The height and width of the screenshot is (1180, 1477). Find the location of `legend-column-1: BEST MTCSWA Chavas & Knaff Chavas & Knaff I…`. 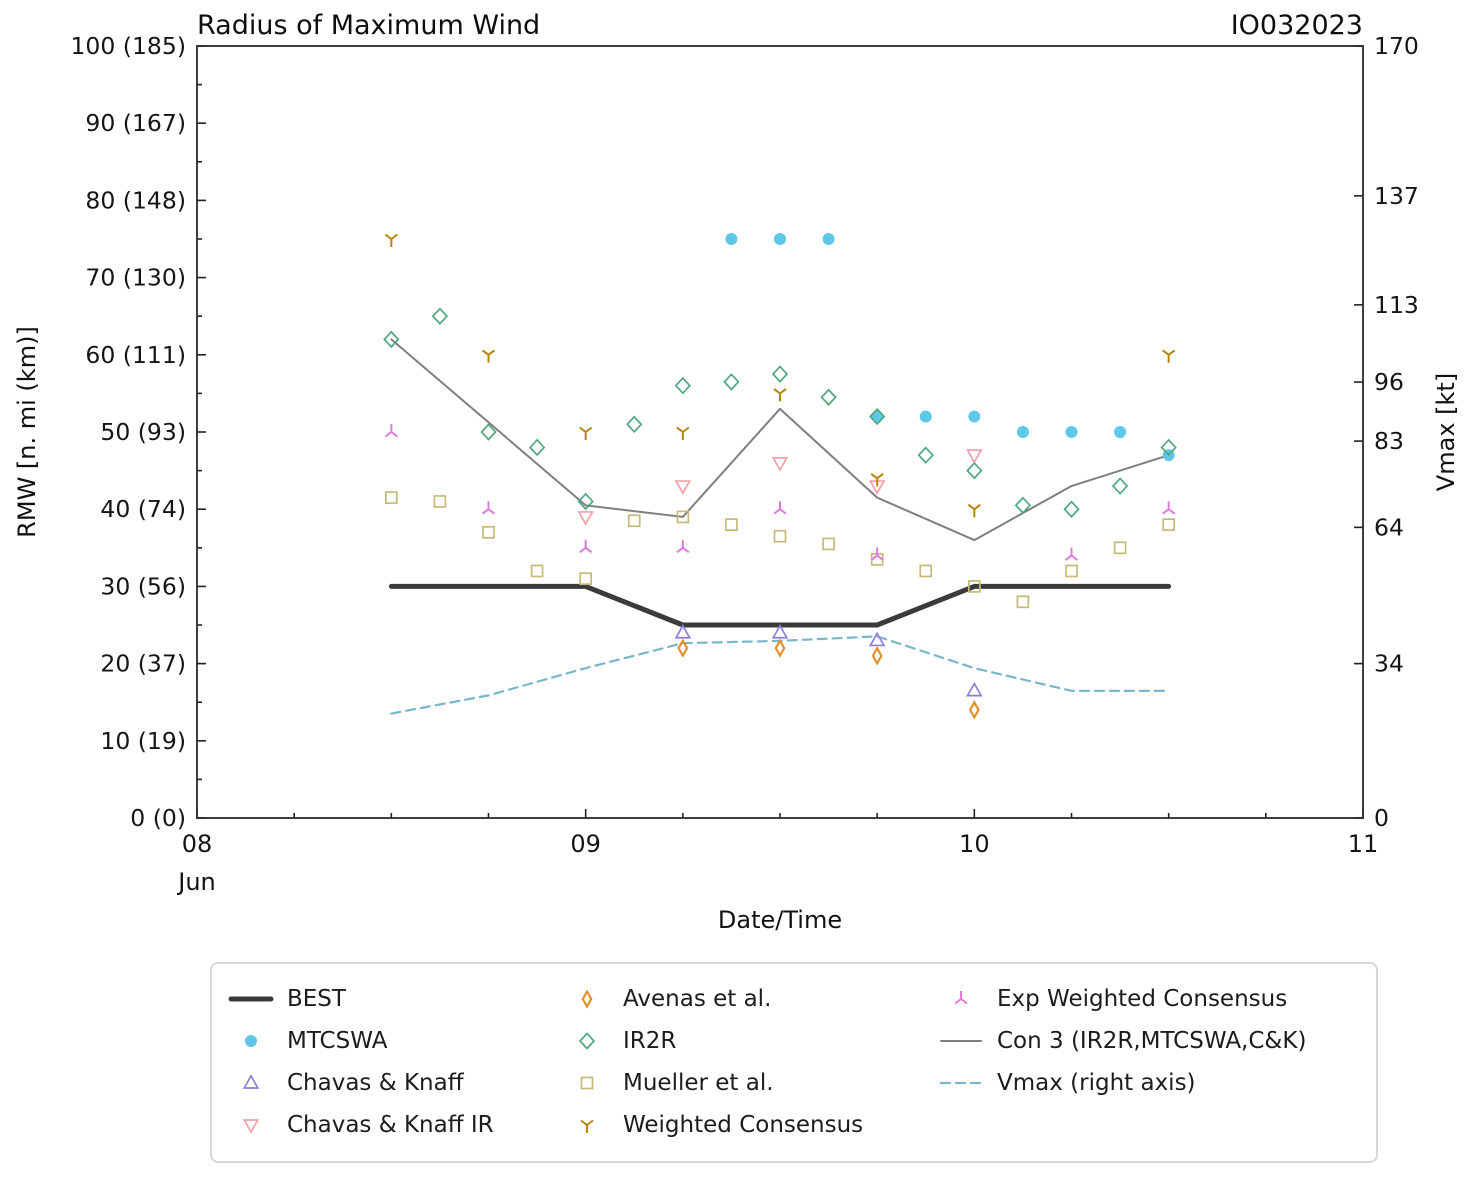

legend-column-1: BEST MTCSWA Chavas & Knaff Chavas & Knaff I… is located at coordinates (396, 1063).